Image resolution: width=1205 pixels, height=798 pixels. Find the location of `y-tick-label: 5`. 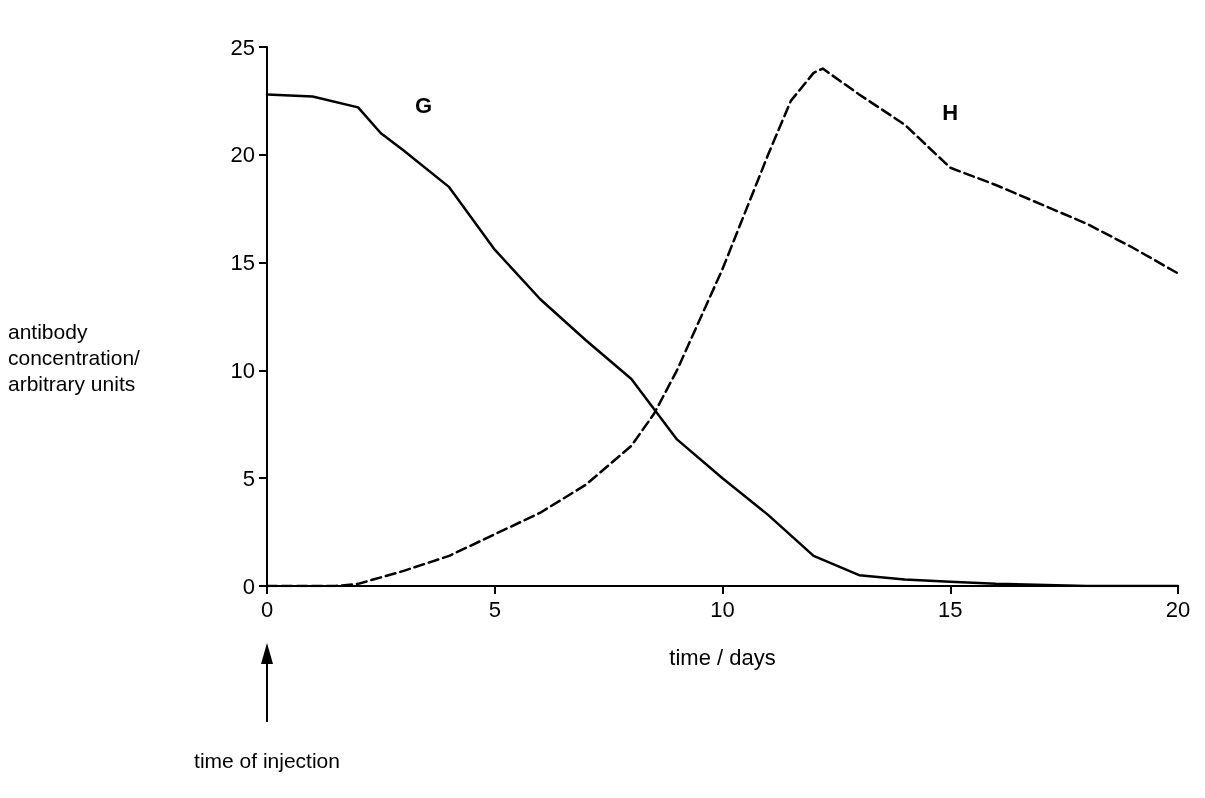

y-tick-label: 5 is located at coordinates (248, 478).